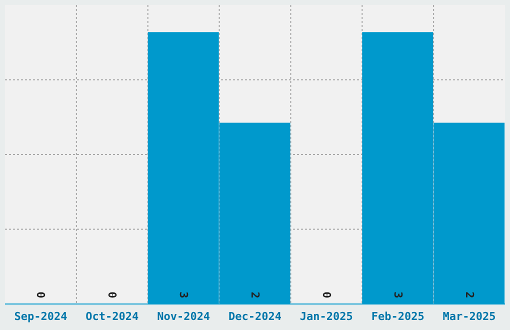 This screenshot has width=510, height=330. What do you see at coordinates (41, 316) in the screenshot?
I see `x-tick-label: Sep-2024` at bounding box center [41, 316].